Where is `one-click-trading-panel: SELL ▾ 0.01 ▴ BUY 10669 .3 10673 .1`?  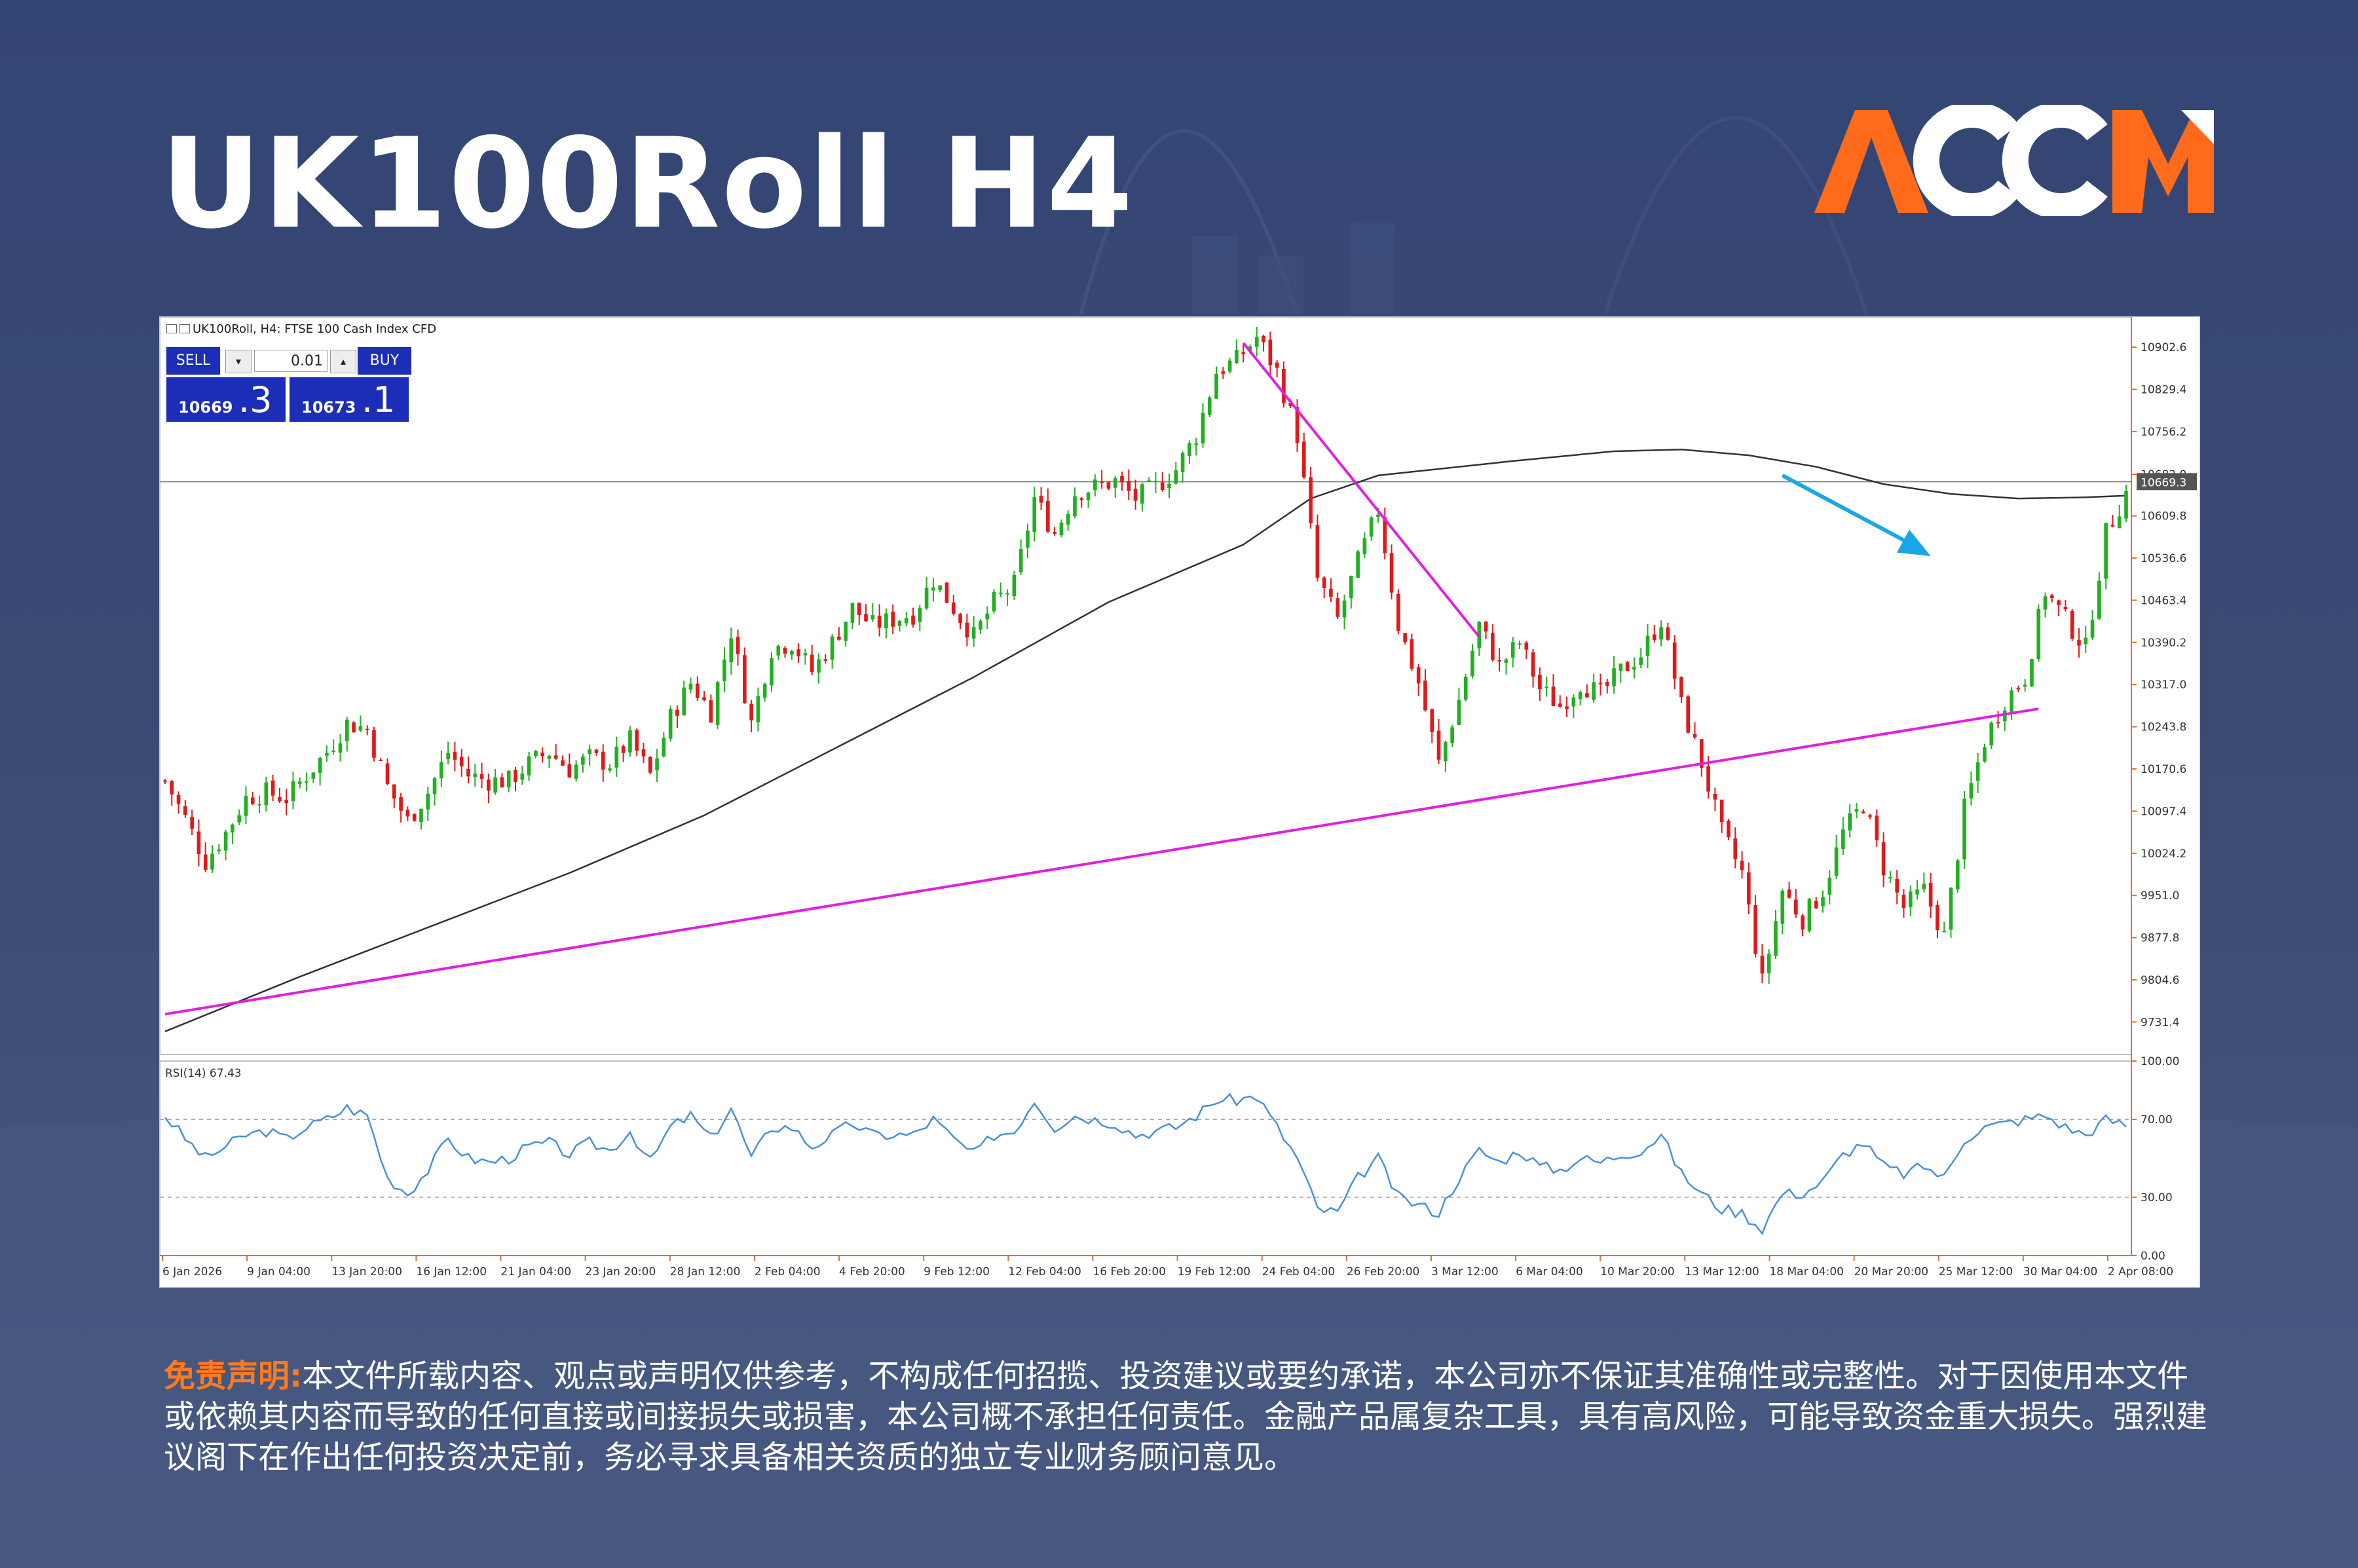 one-click-trading-panel: SELL ▾ 0.01 ▴ BUY 10669 .3 10673 .1 is located at coordinates (367, 384).